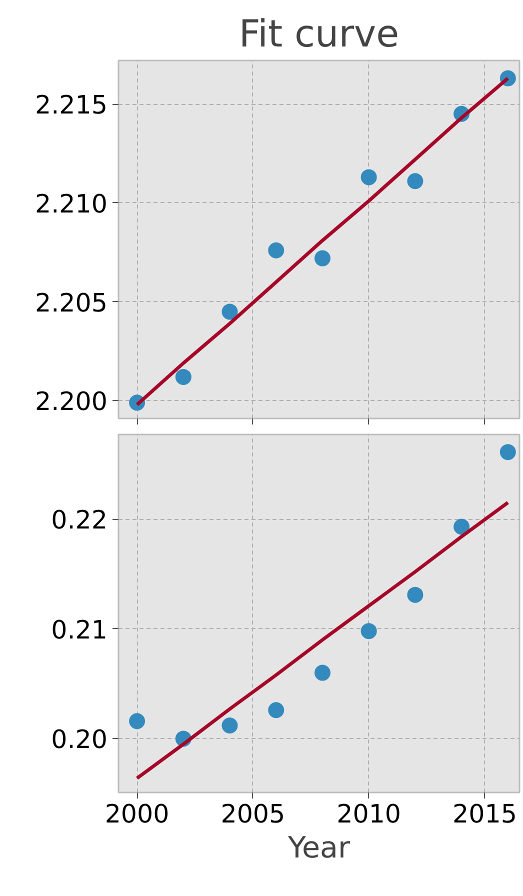 This screenshot has width=523, height=896. Describe the element at coordinates (71, 302) in the screenshot. I see `y-tick-label: 2.205` at that location.